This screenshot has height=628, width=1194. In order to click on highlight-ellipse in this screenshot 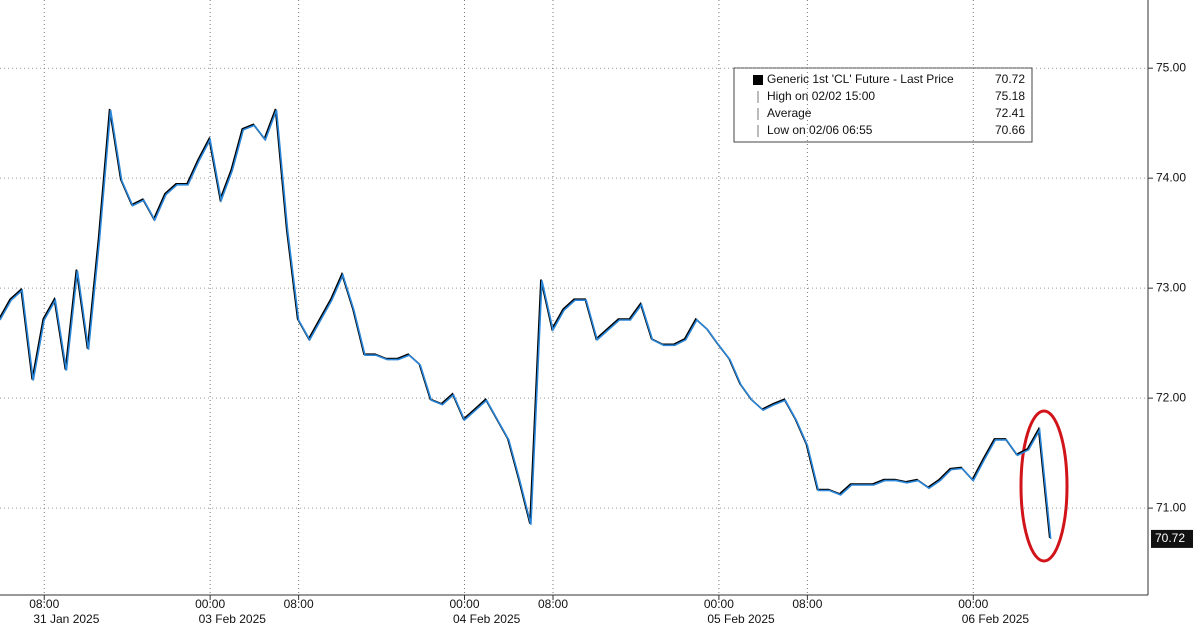, I will do `click(1044, 486)`.